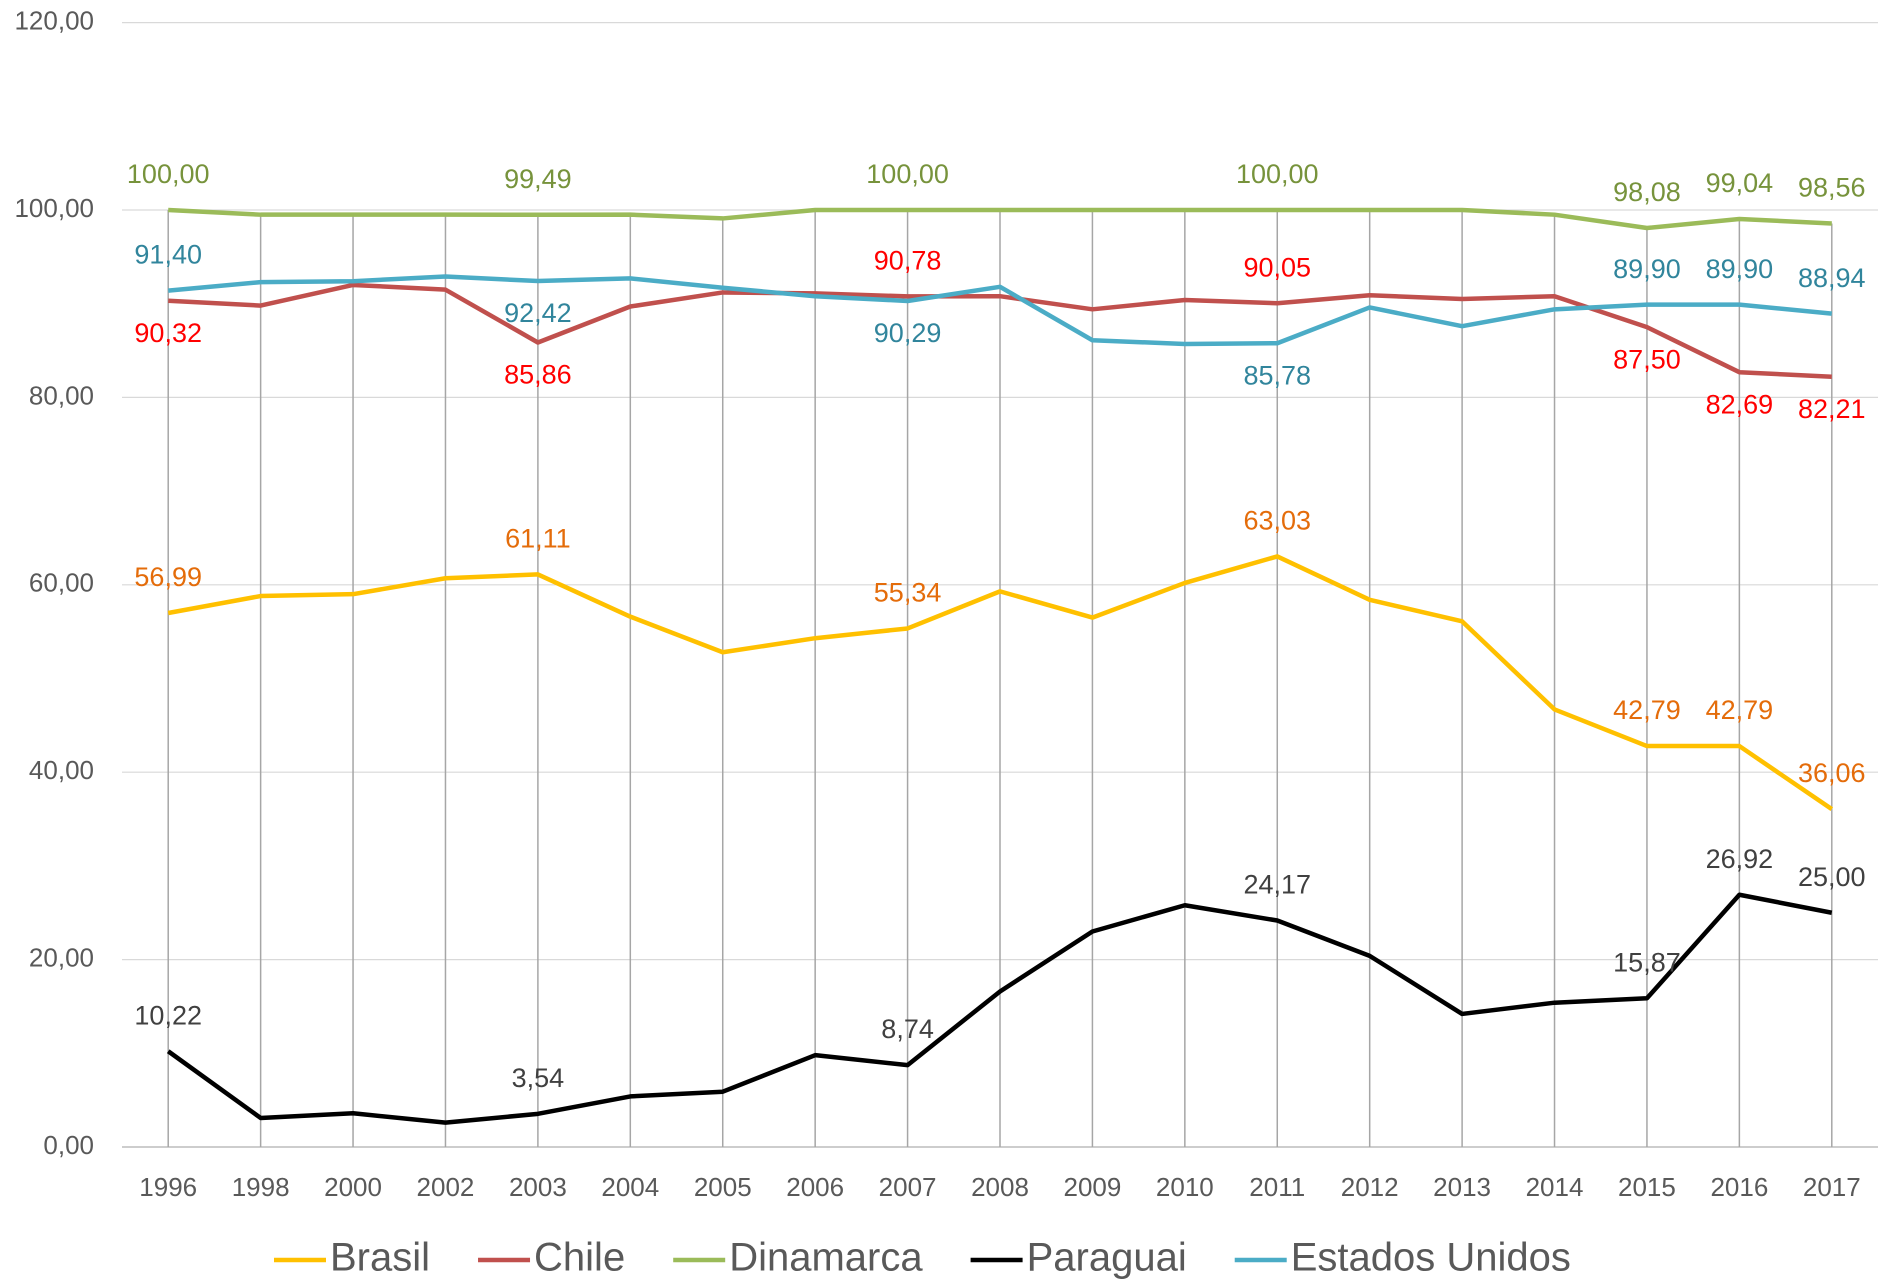 The width and height of the screenshot is (1881, 1284). I want to click on data-label: 90,32, so click(168, 333).